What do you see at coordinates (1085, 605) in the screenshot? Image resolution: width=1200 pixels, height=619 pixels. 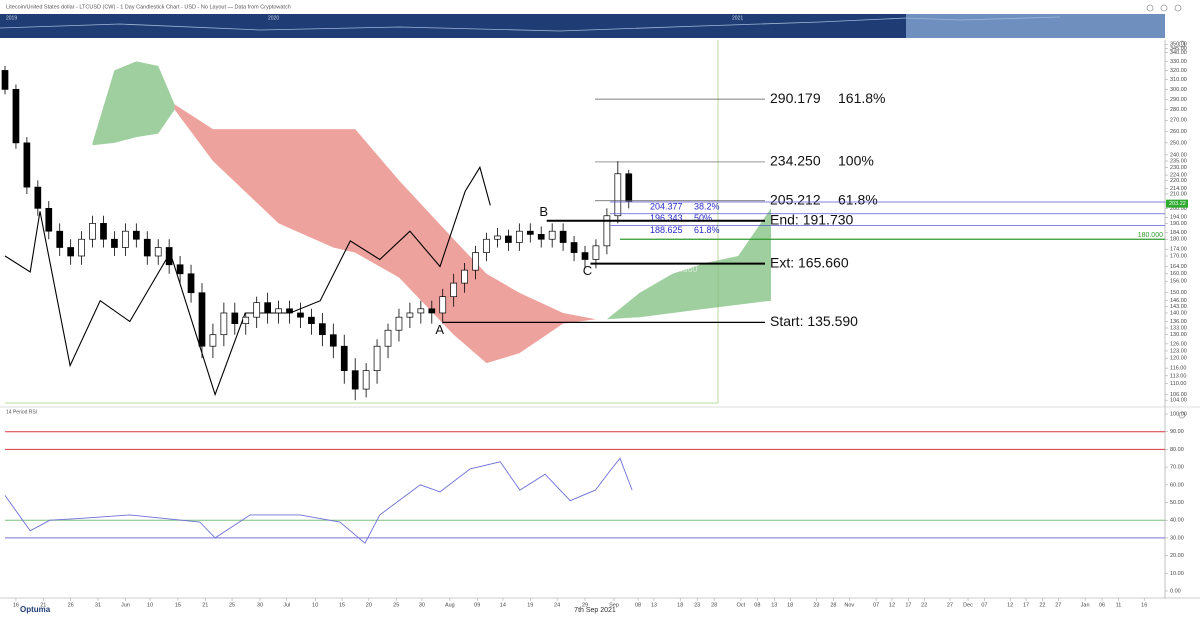 I see `x-tick-label: Jan` at bounding box center [1085, 605].